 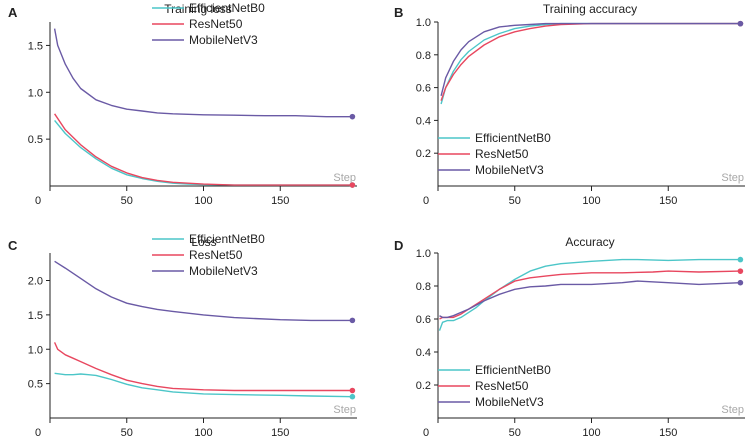 What do you see at coordinates (13, 245) in the screenshot?
I see `panel-letter: C` at bounding box center [13, 245].